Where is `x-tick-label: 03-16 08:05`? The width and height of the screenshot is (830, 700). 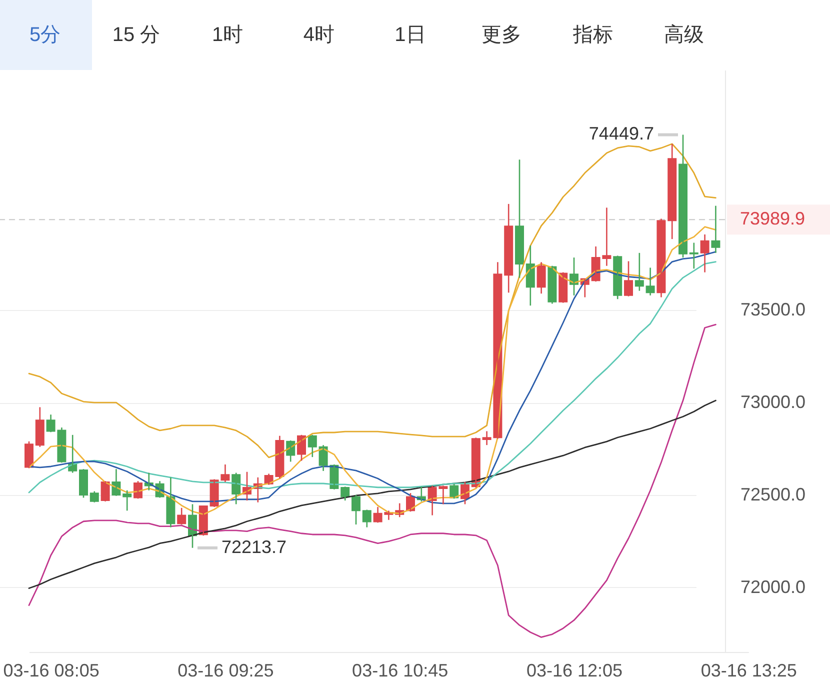 x-tick-label: 03-16 08:05 is located at coordinates (51, 670).